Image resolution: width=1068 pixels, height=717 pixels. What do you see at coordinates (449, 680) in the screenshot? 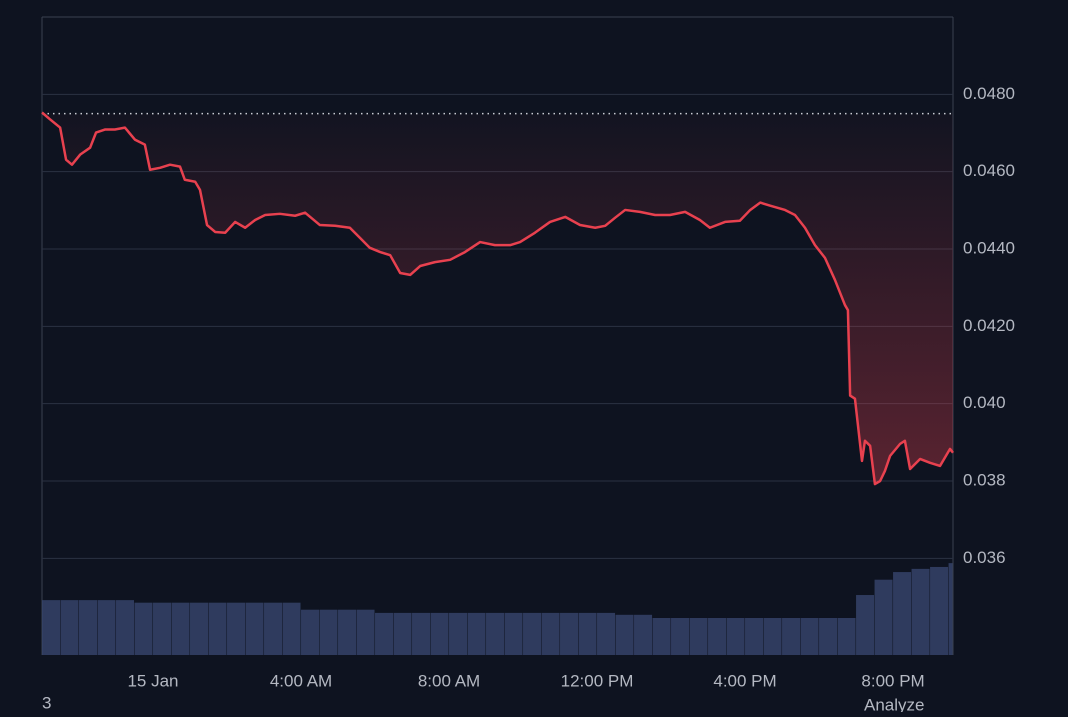
I see `x-tick-label: 8:00 AM` at bounding box center [449, 680].